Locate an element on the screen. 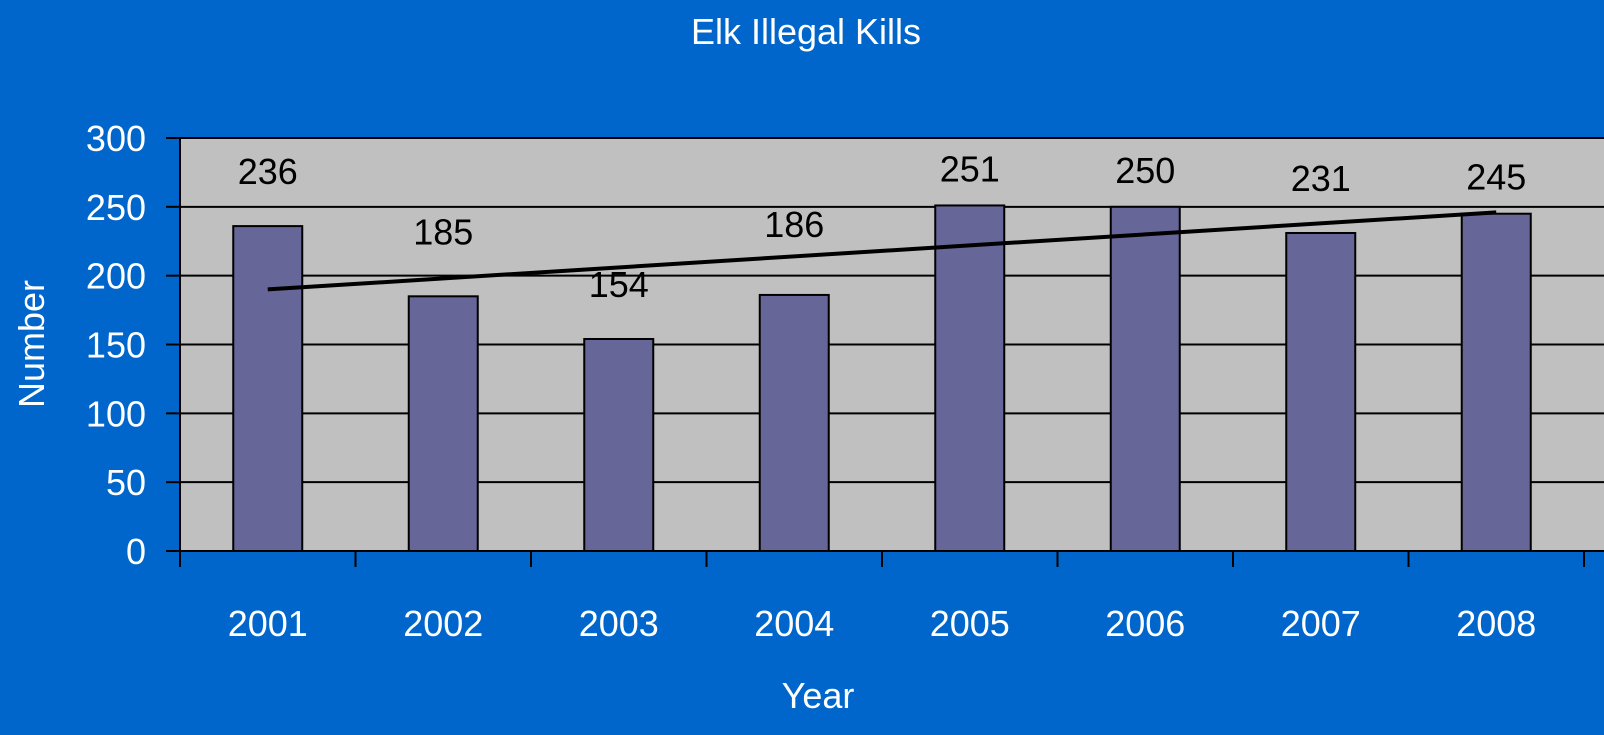 The height and width of the screenshot is (735, 1604). x-tick-label-2004: 2004 is located at coordinates (794, 623).